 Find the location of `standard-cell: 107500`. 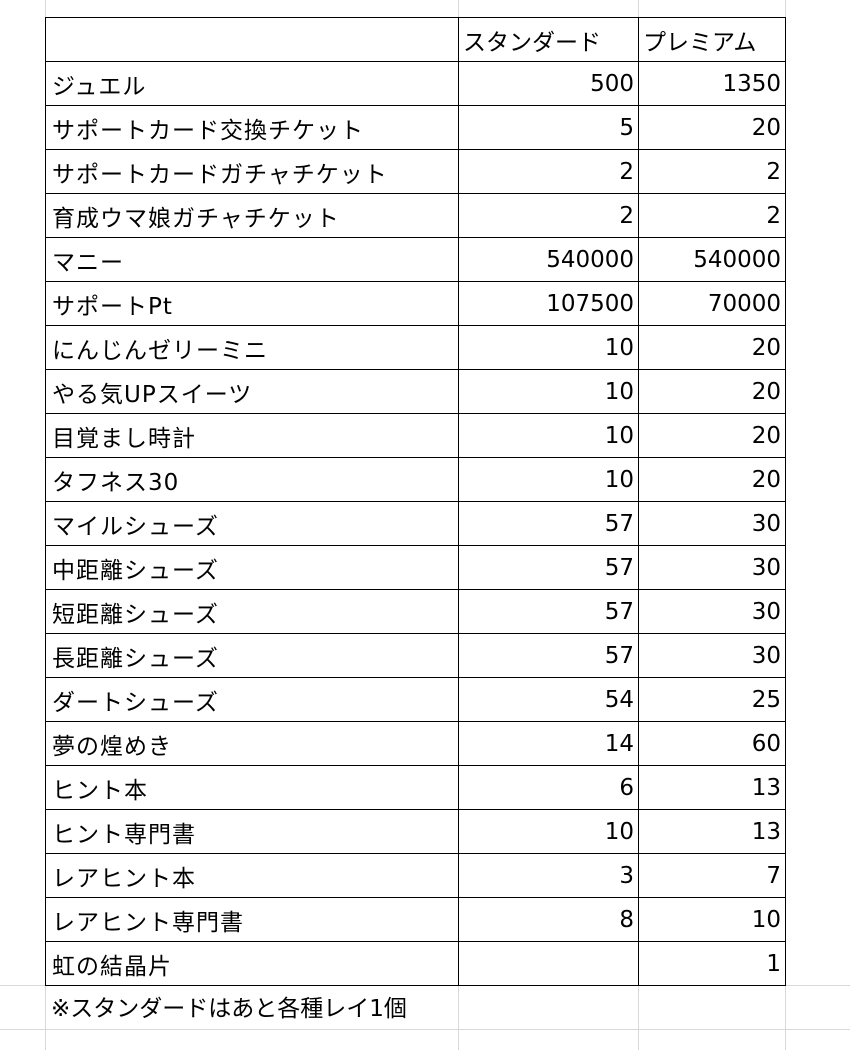

standard-cell: 107500 is located at coordinates (548, 303).